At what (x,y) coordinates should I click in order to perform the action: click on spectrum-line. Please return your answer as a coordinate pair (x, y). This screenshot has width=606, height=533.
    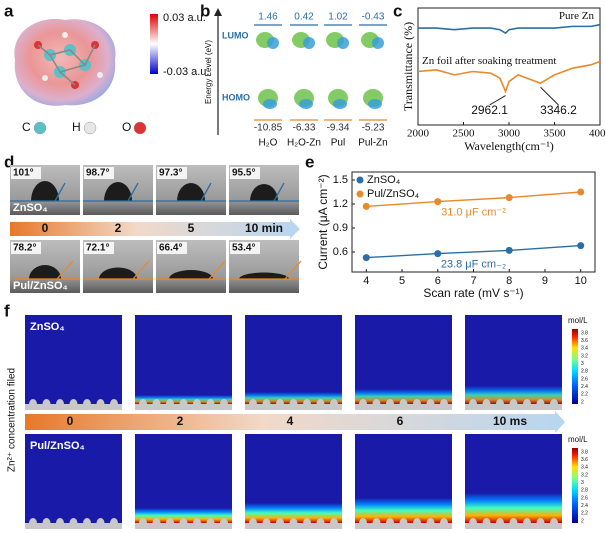
    Looking at the image, I should click on (509, 77).